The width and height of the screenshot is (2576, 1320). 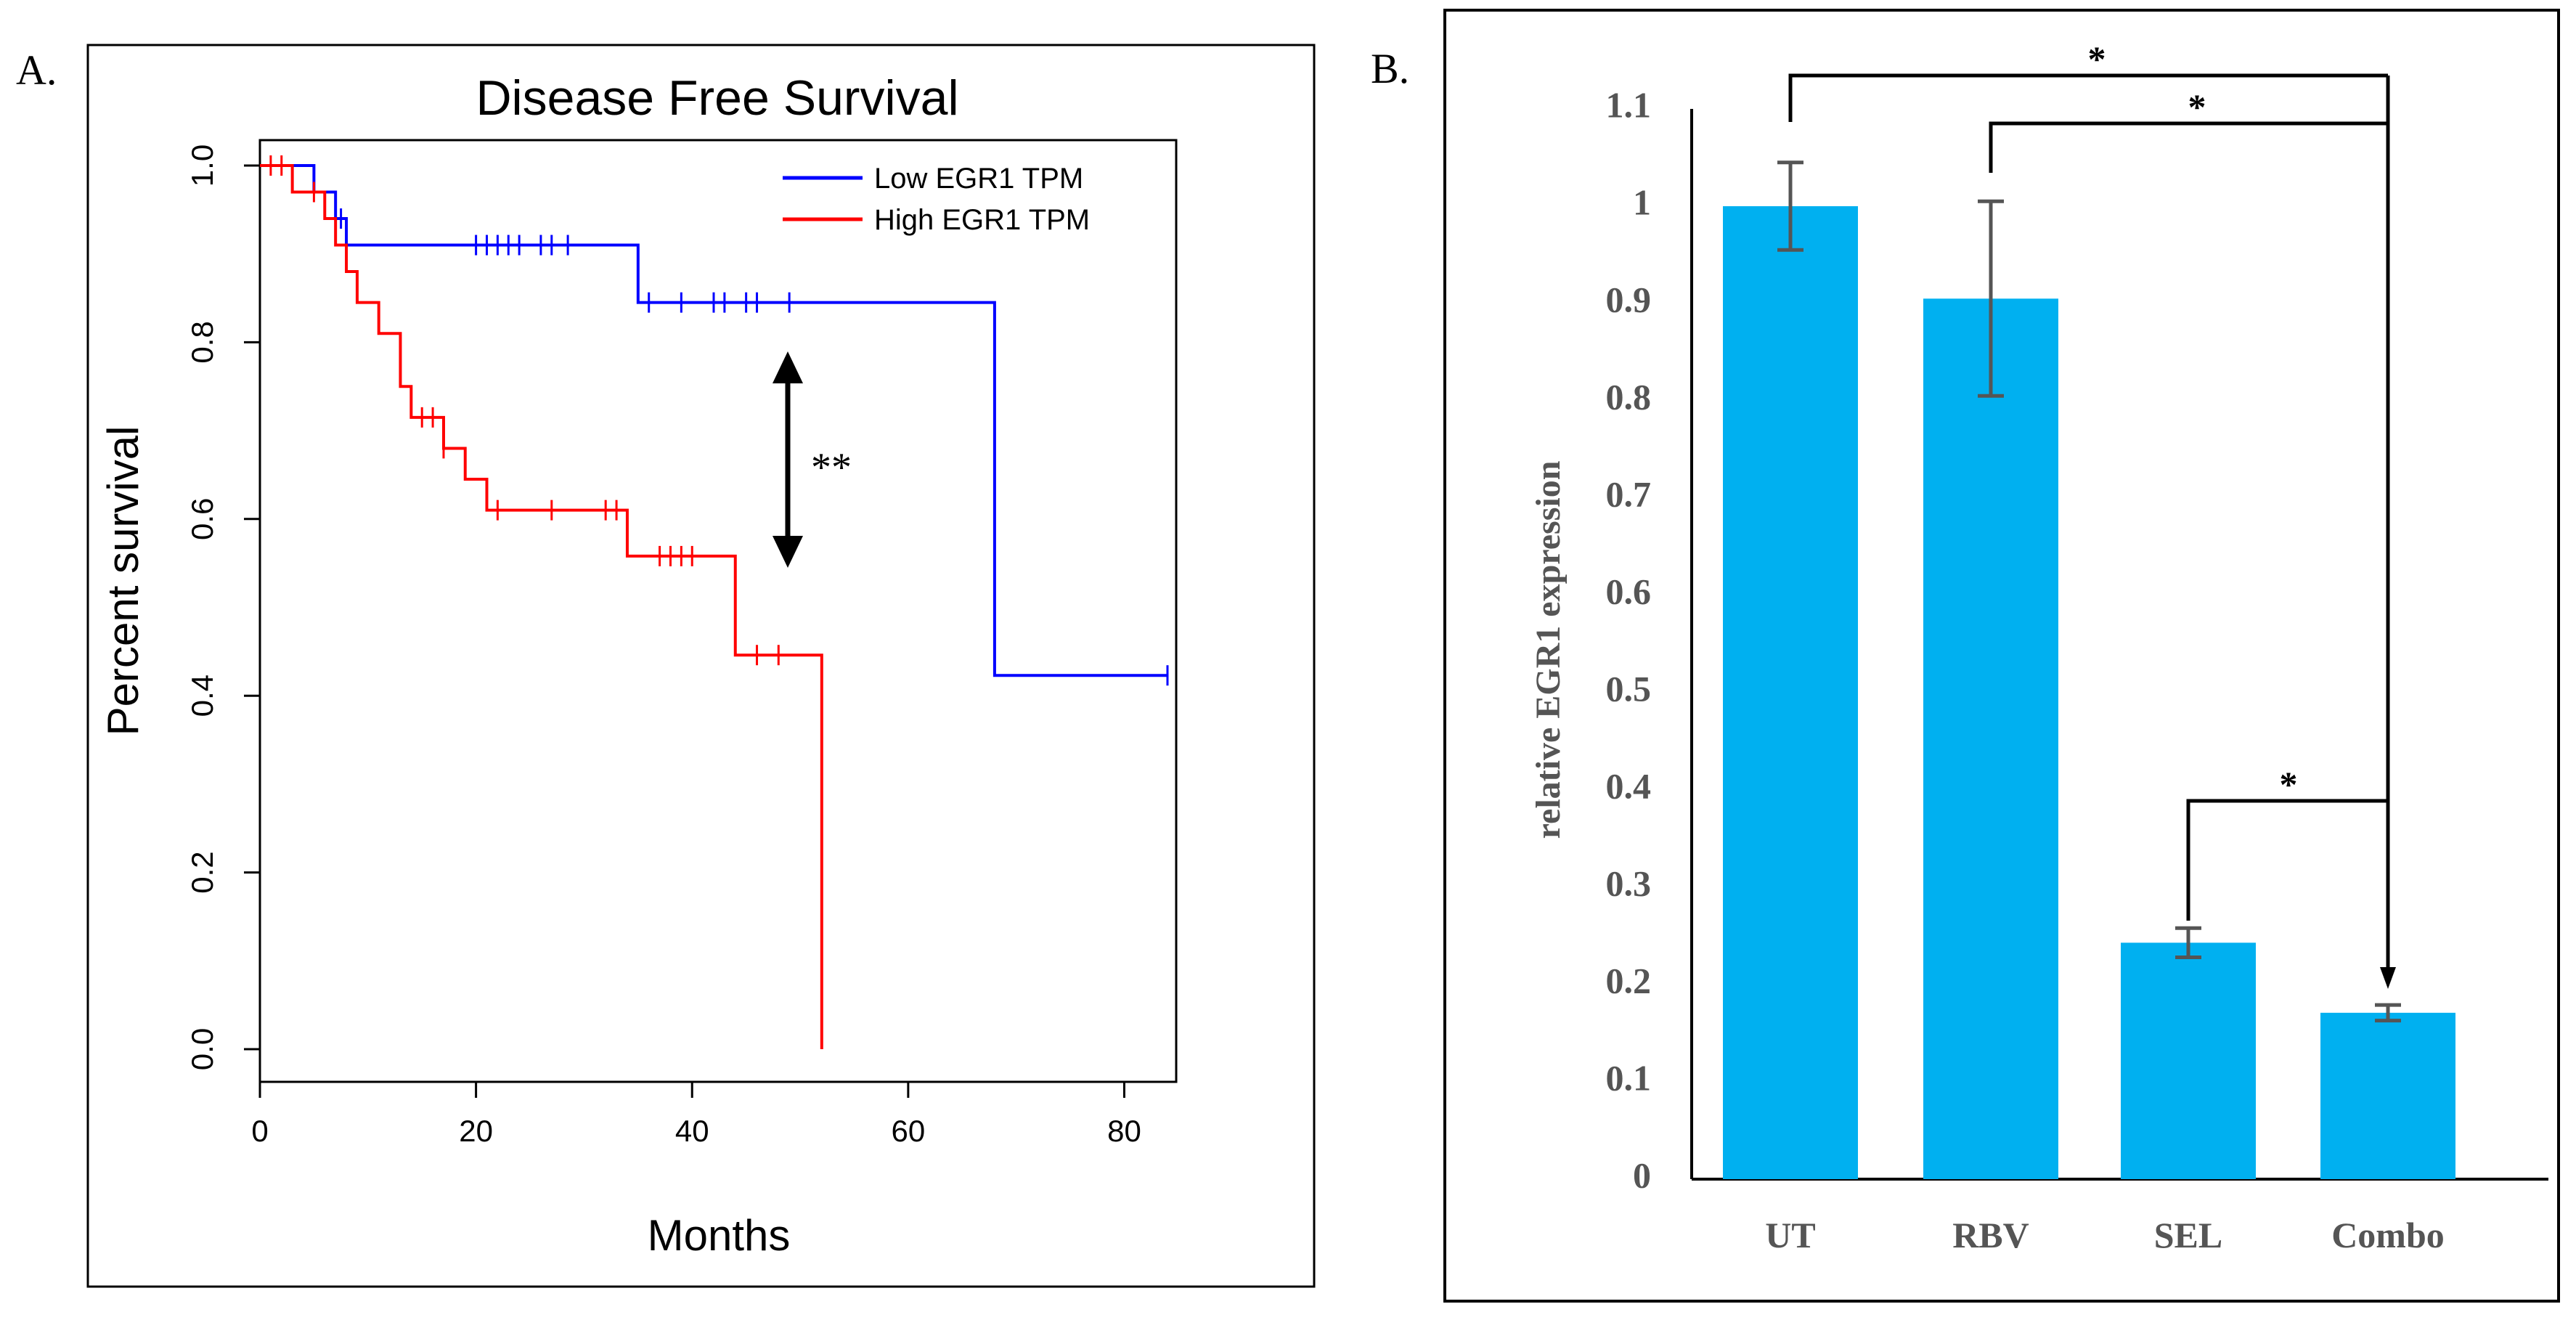 What do you see at coordinates (1629, 785) in the screenshot?
I see `bar-y-tick-label: 0.4` at bounding box center [1629, 785].